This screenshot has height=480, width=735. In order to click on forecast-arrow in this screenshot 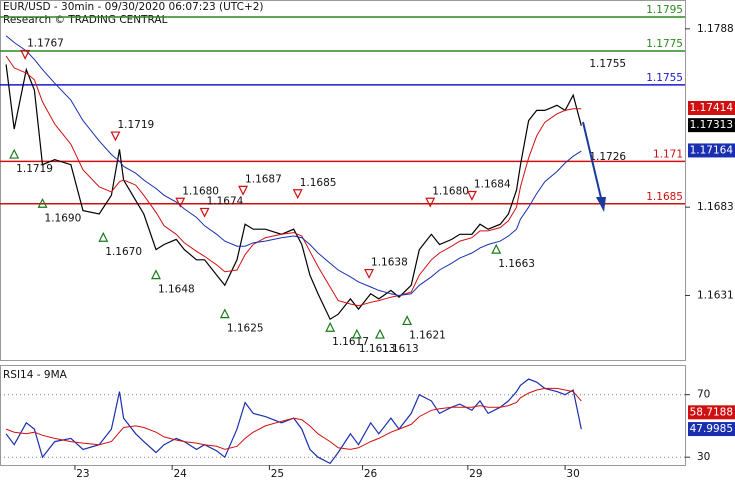, I will do `click(592, 160)`.